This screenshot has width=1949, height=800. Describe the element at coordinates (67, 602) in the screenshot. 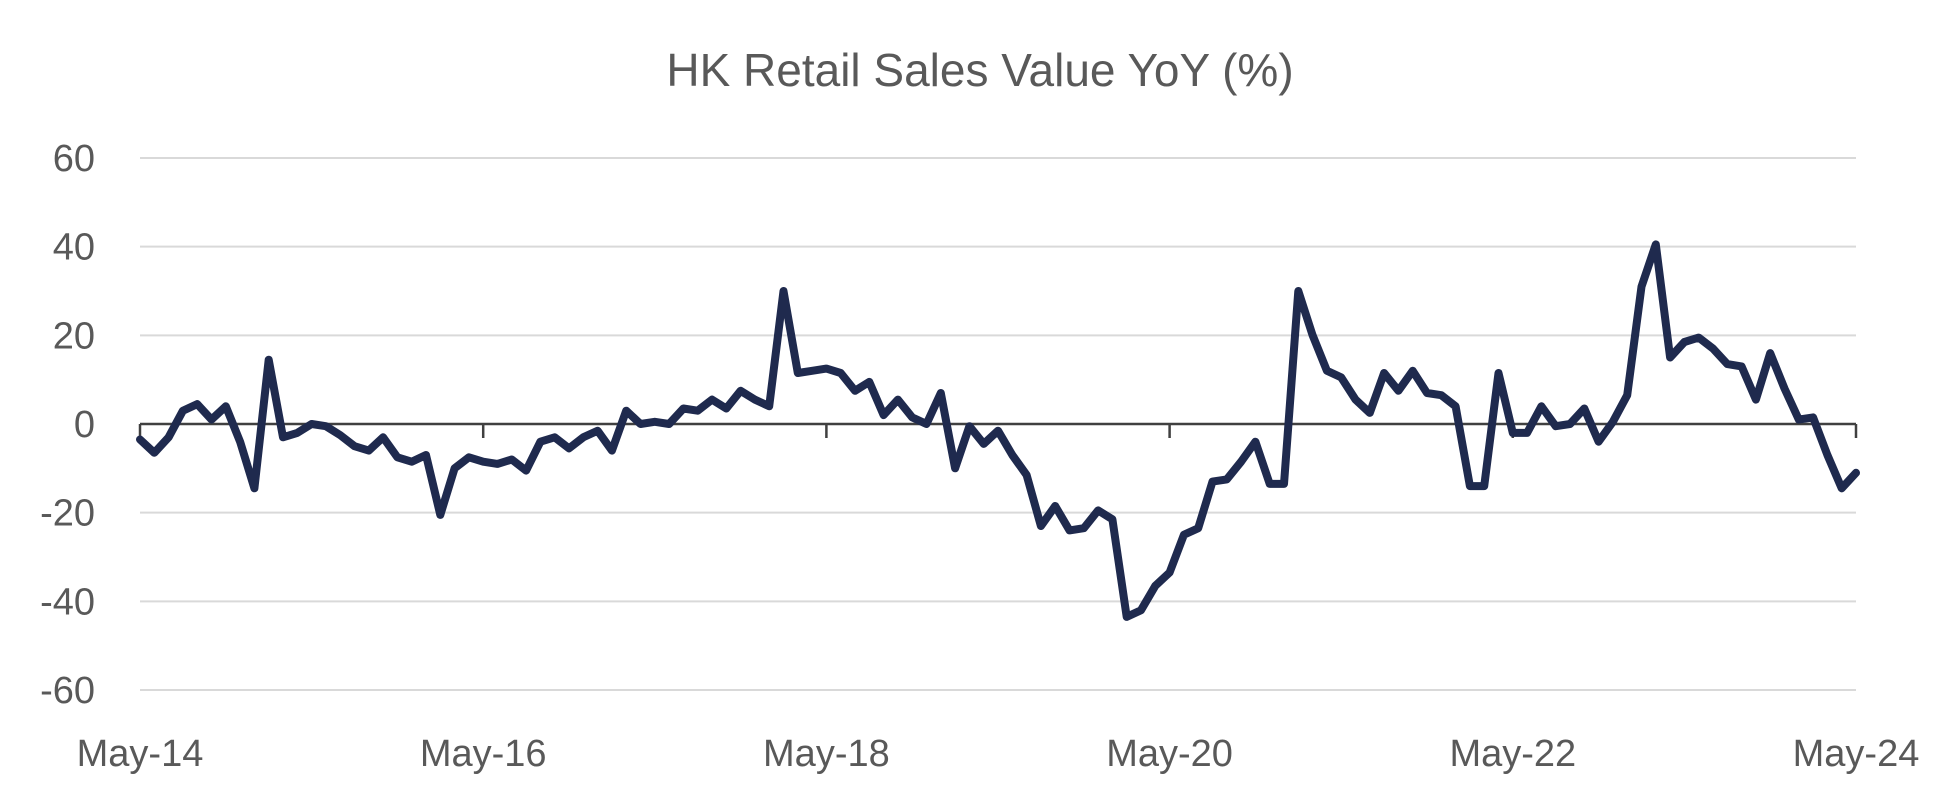

I see `y-tick-label: -40` at that location.